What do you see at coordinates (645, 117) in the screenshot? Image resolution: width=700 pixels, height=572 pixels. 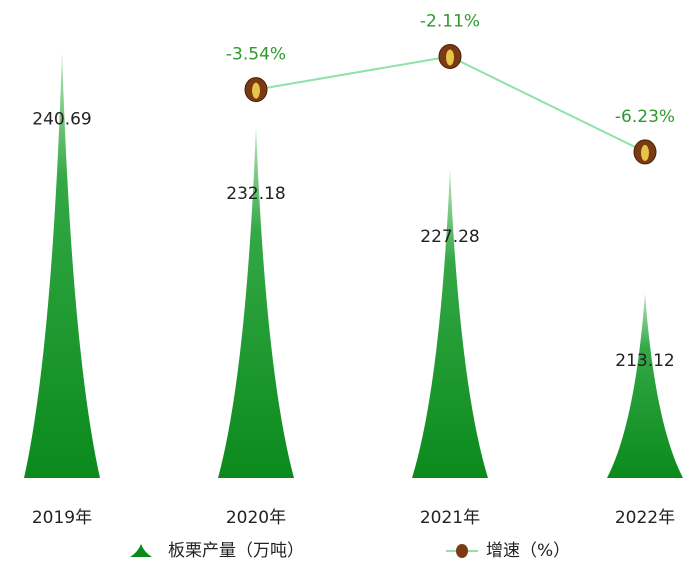 I see `data-label: -6.23%` at bounding box center [645, 117].